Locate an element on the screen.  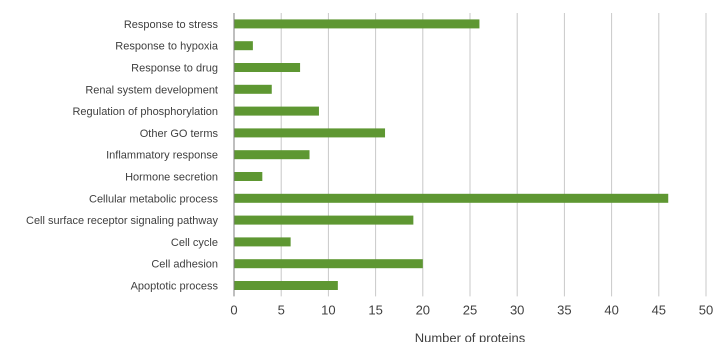
bar-regulation-of-phosphorylation is located at coordinates (276, 111).